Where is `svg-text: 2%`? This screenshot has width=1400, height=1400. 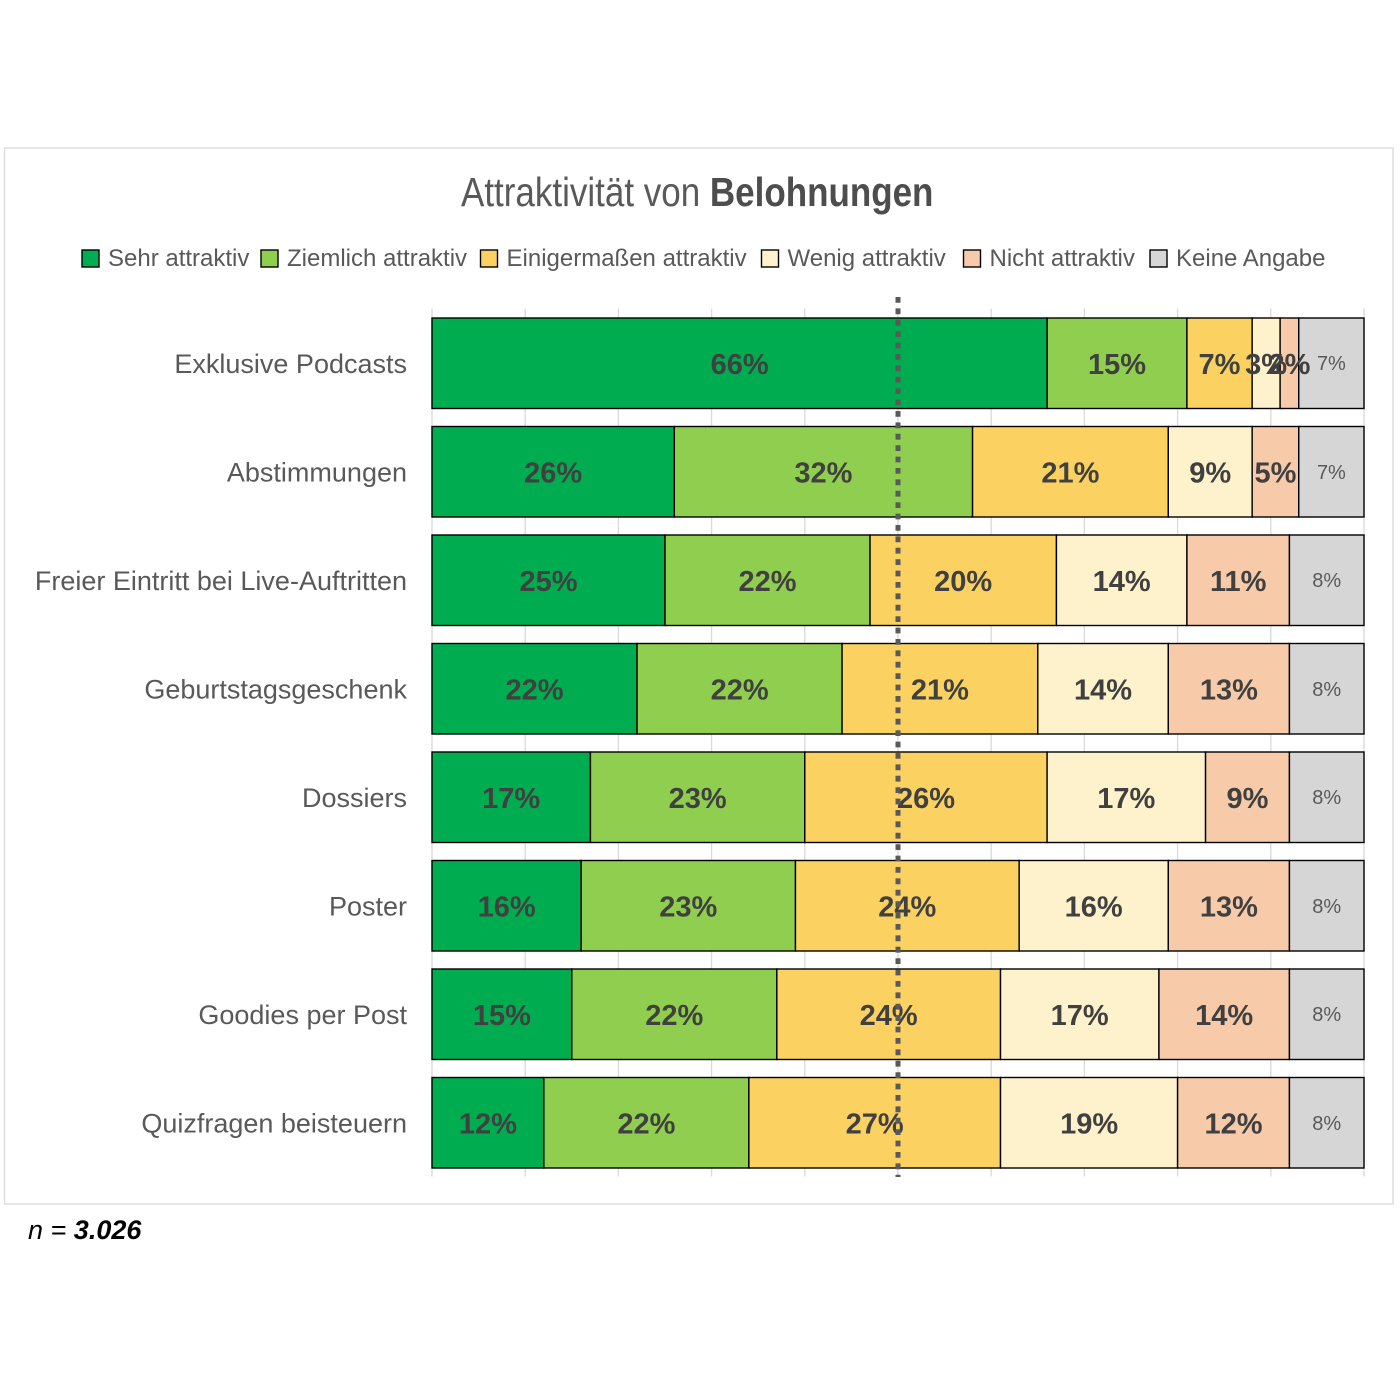
svg-text: 2% is located at coordinates (1289, 365).